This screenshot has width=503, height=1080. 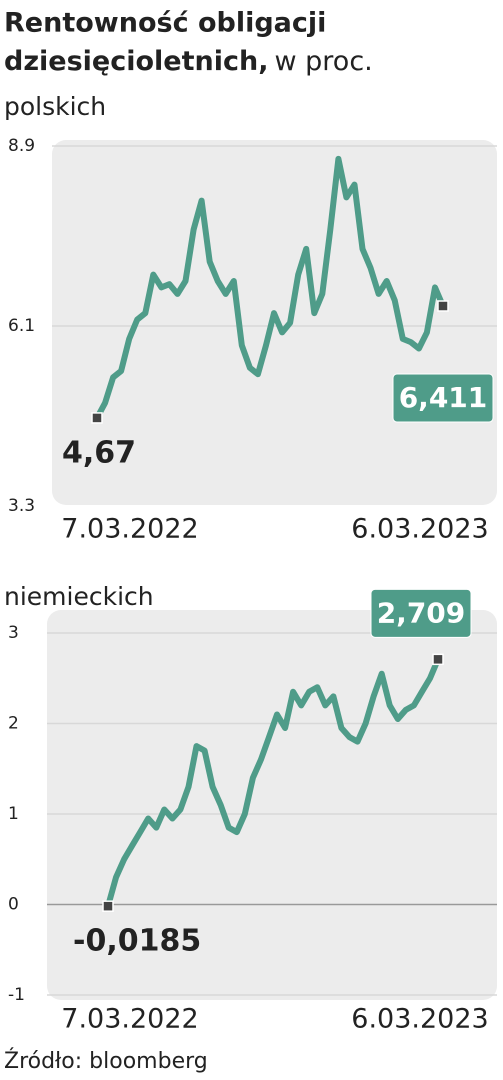 I want to click on source: Źródło: bloomberg, so click(x=106, y=1061).